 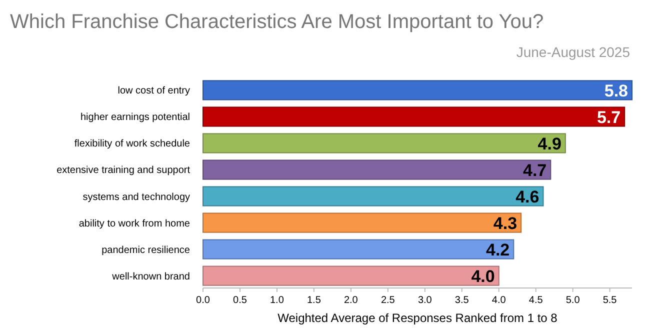 What do you see at coordinates (154, 91) in the screenshot?
I see `y-tick-label: low cost of entry` at bounding box center [154, 91].